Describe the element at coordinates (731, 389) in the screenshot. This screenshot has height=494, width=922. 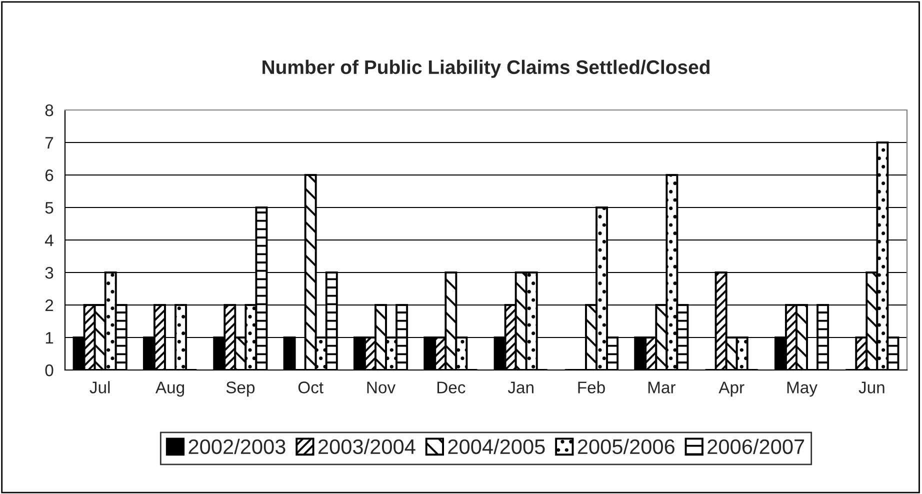
I see `x-tick-label: Apr` at that location.